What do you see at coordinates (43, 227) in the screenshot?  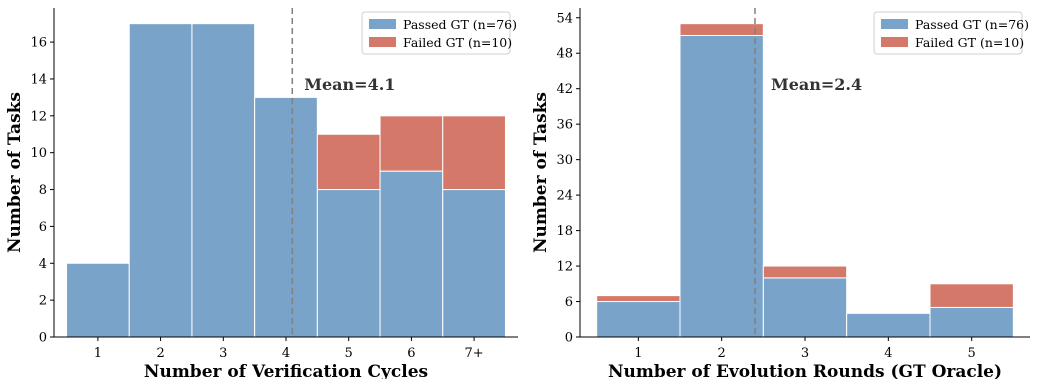 I see `chart-1-y-tick-label: 6` at bounding box center [43, 227].